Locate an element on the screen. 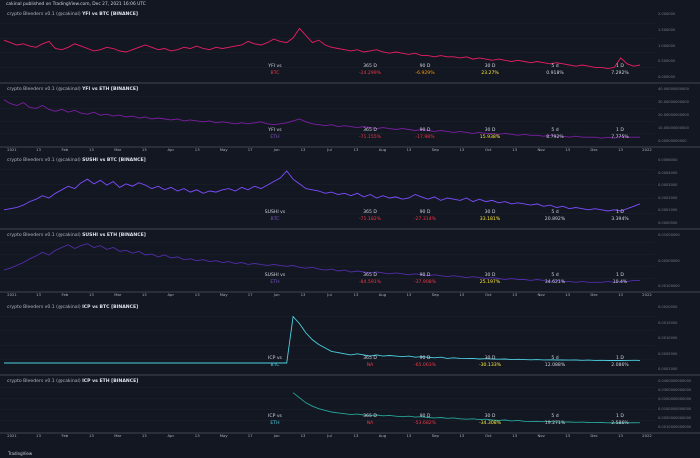 The image size is (700, 458). period-change: 25.197% is located at coordinates (490, 282).